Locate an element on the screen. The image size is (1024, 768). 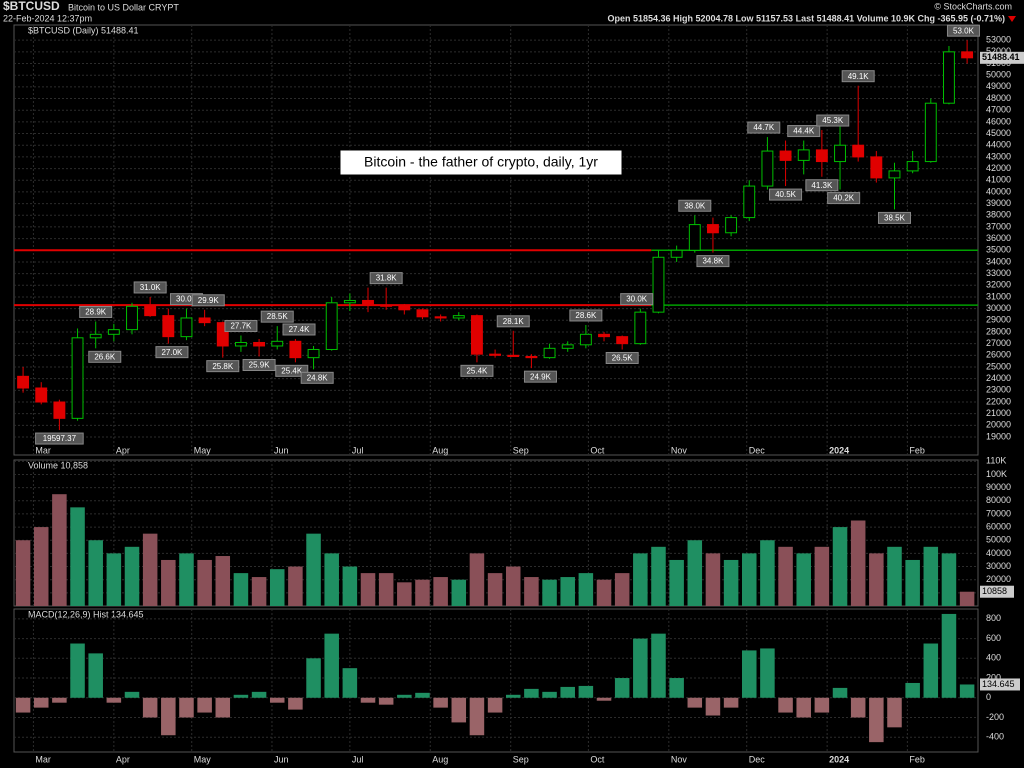
annotation: 27.0K is located at coordinates (172, 352).